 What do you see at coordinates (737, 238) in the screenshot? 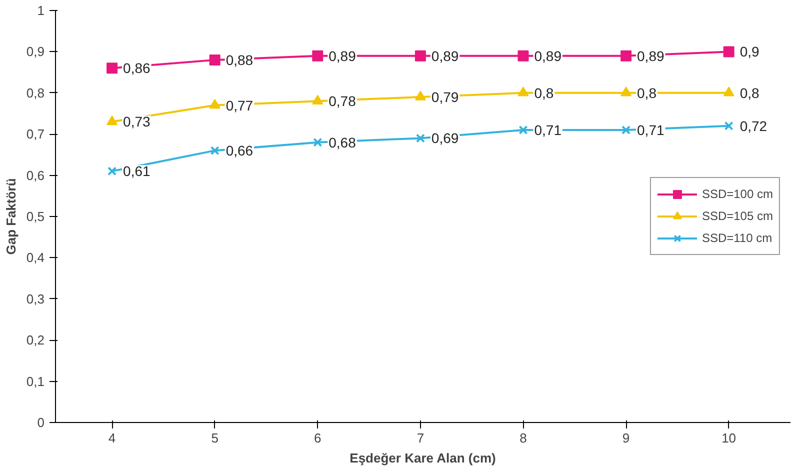
I see `legend-label: SSD=110 cm` at bounding box center [737, 238].